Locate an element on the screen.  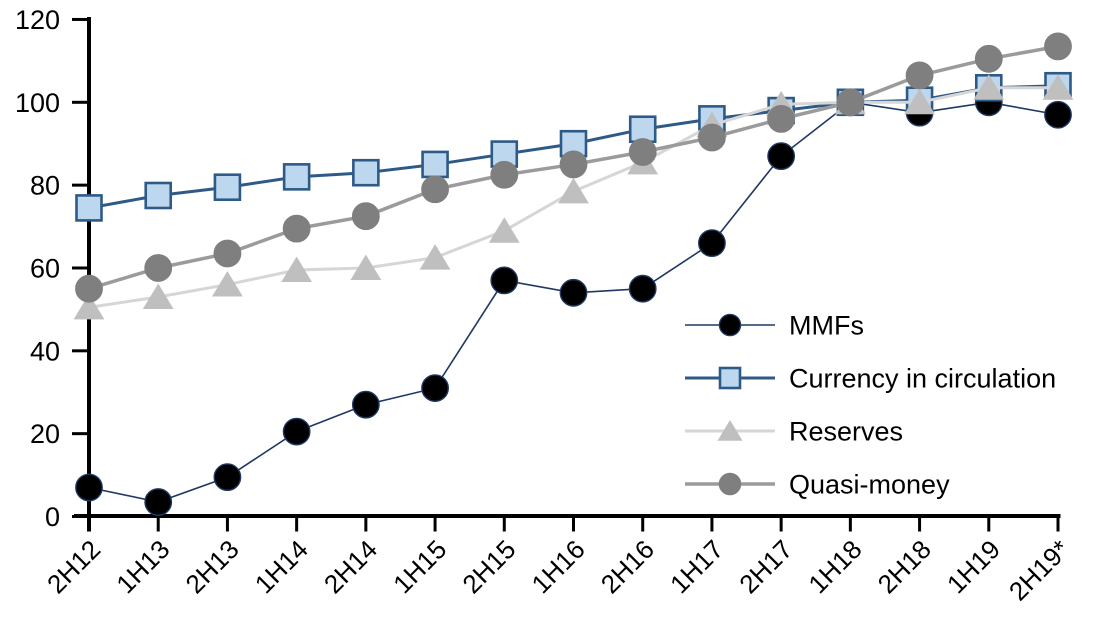
x-tick-label: 1H19 is located at coordinates (973, 566).